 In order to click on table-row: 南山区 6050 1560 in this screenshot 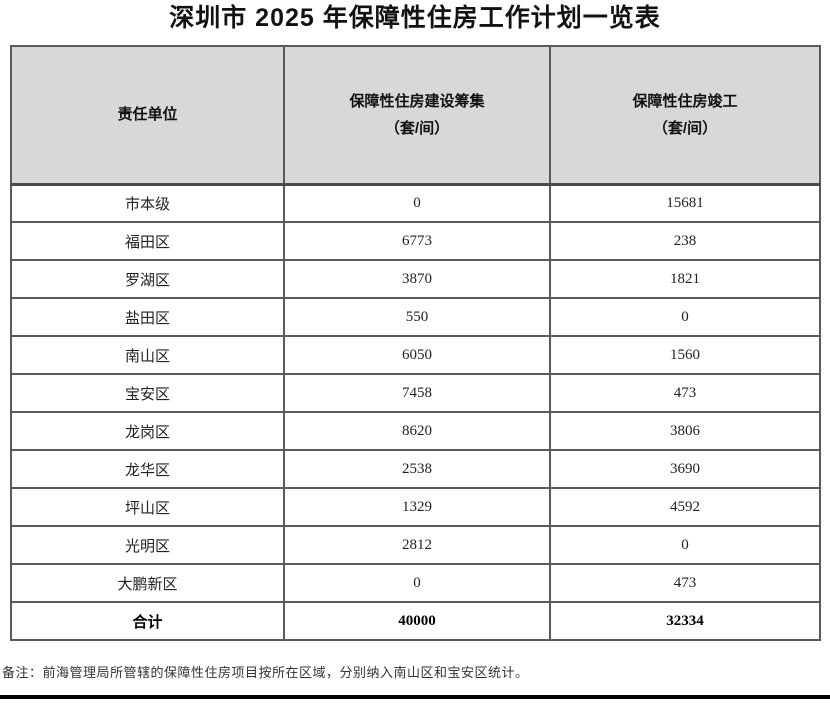, I will do `click(415, 355)`.